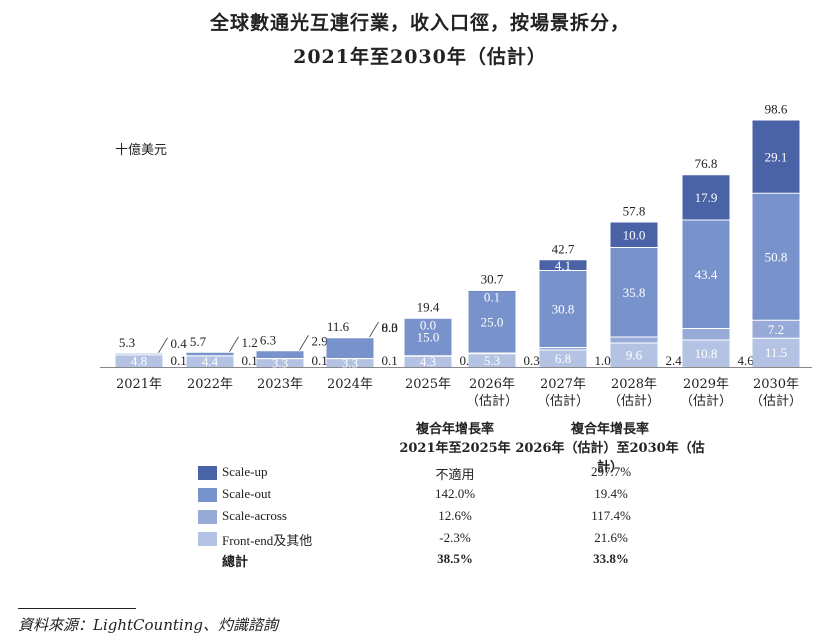 The width and height of the screenshot is (840, 641). What do you see at coordinates (610, 458) in the screenshot?
I see `cagr-head-2026-2030-line2: 2026年（估計）至2030年（估計）` at bounding box center [610, 458].